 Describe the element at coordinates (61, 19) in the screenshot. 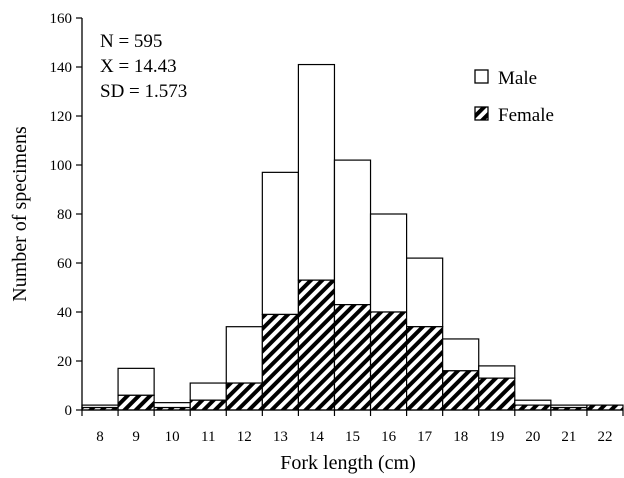

I see `y-tick-label-160: 160` at that location.